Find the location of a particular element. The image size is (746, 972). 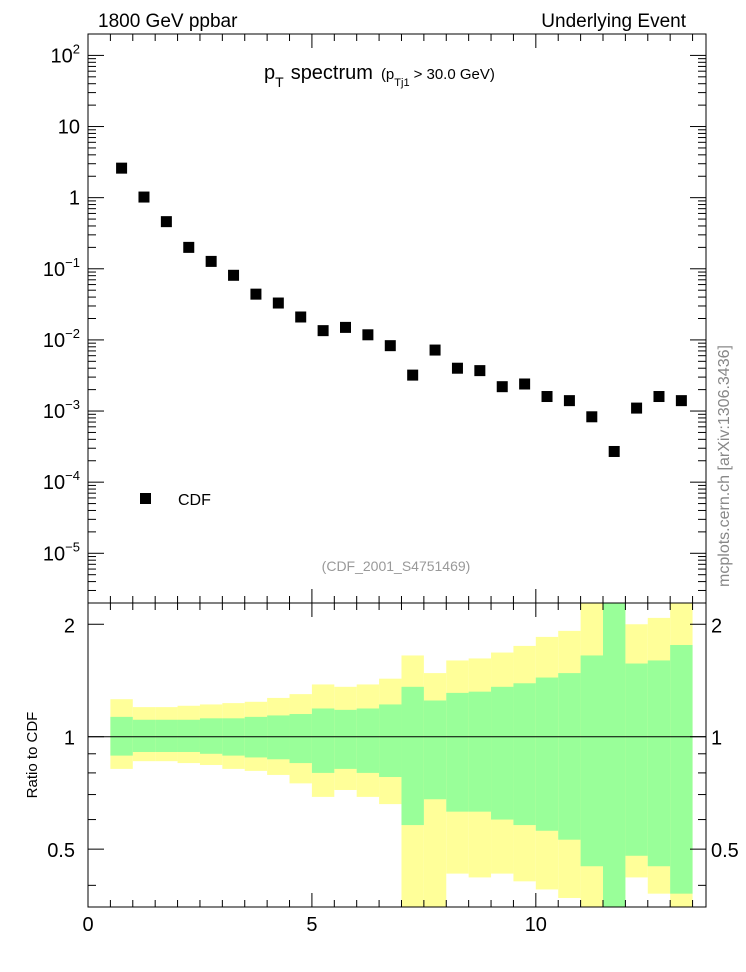

x-tick-labels: 0 5 10 is located at coordinates (314, 925).